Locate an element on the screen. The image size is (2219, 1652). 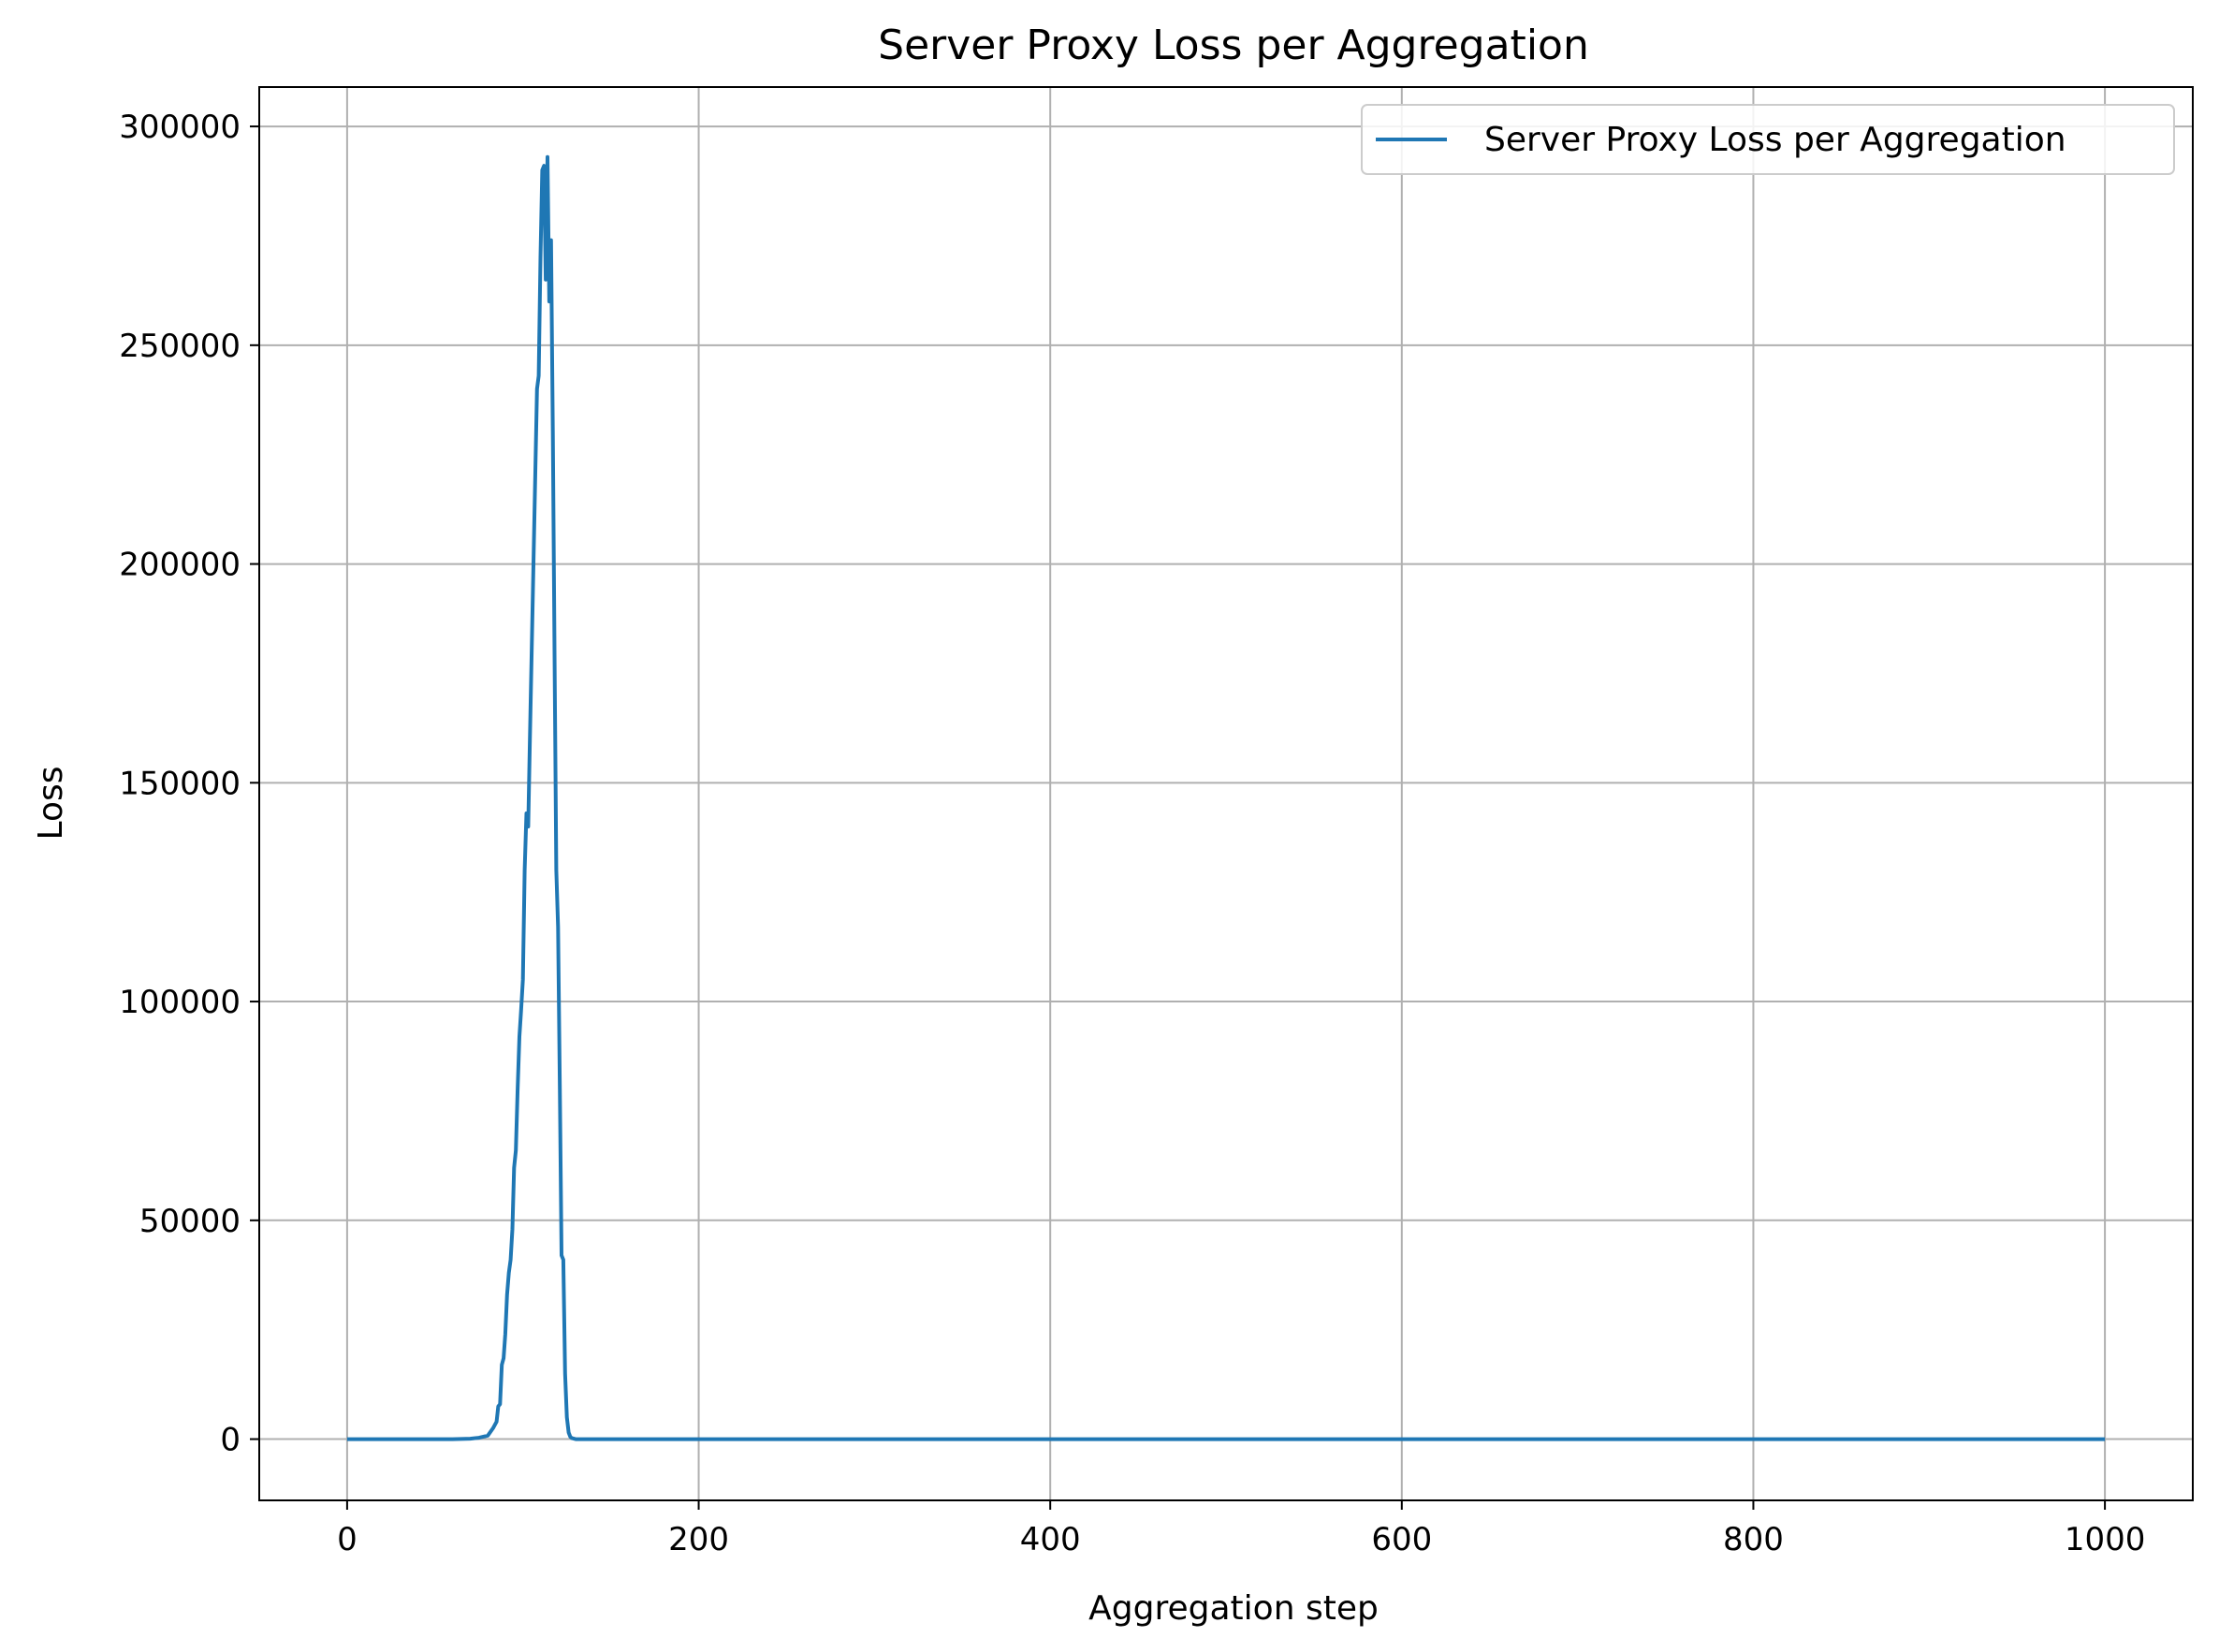
y-tick-label: 150000 is located at coordinates (180, 784).